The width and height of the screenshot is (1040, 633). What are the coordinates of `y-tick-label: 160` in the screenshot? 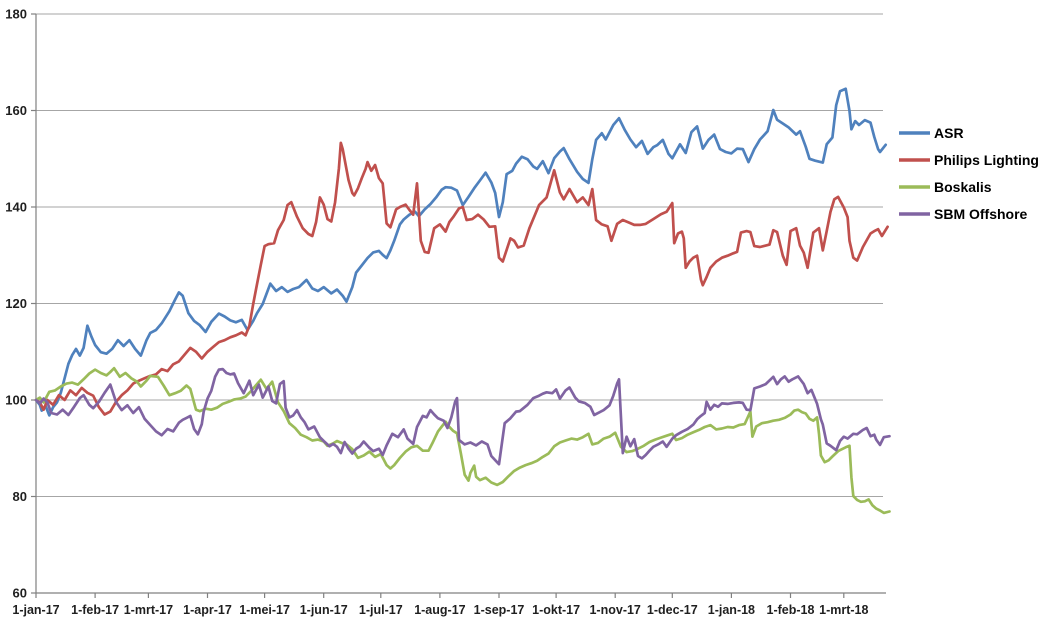 It's located at (16, 110).